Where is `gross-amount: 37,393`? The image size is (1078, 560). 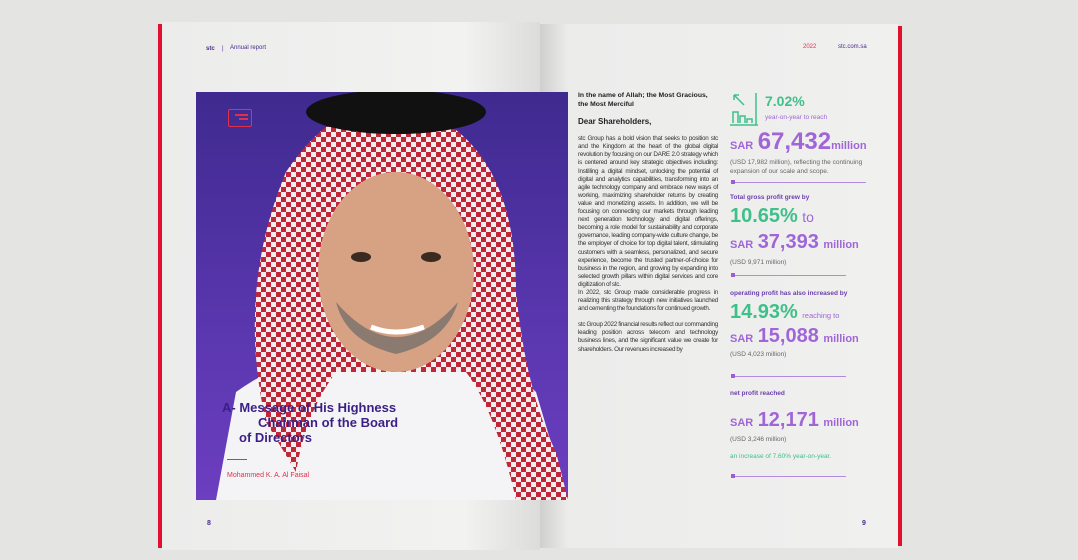
gross-amount: 37,393 is located at coordinates (788, 242).